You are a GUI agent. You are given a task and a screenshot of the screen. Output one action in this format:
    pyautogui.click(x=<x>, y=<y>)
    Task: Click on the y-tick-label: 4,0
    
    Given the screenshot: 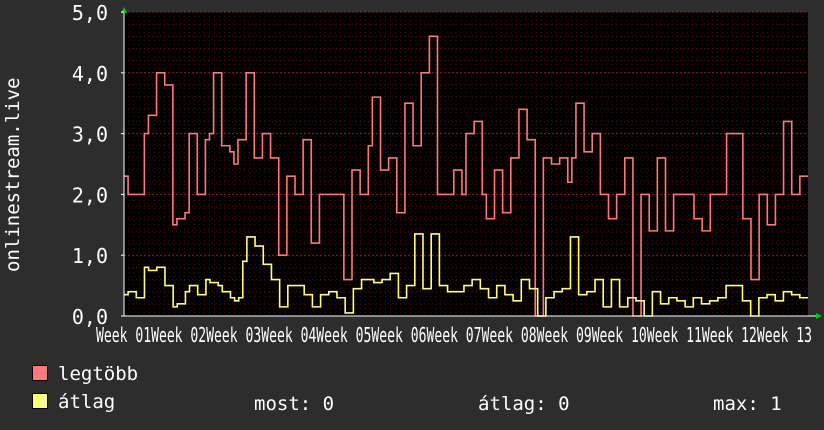 What is the action you would take?
    pyautogui.click(x=90, y=74)
    